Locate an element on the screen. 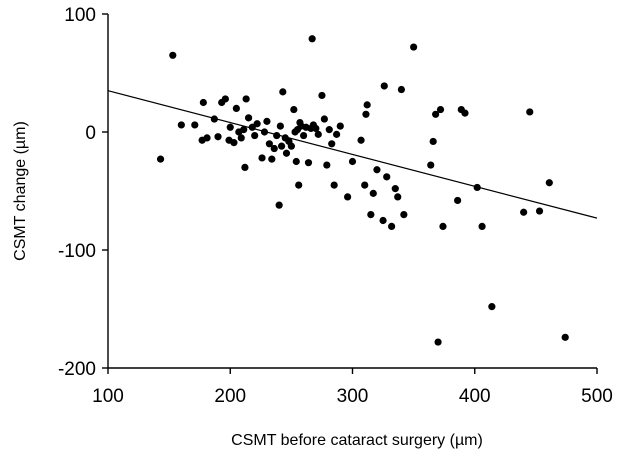 This screenshot has width=617, height=449. x-tick-label: 100 is located at coordinates (108, 396).